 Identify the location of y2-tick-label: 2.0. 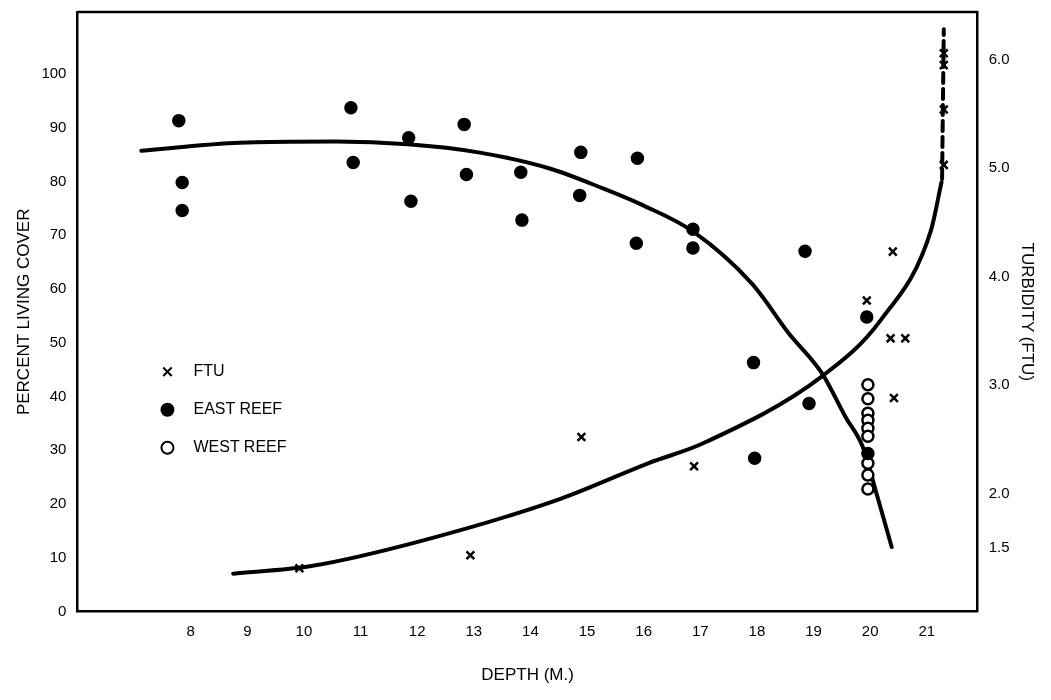
(999, 492).